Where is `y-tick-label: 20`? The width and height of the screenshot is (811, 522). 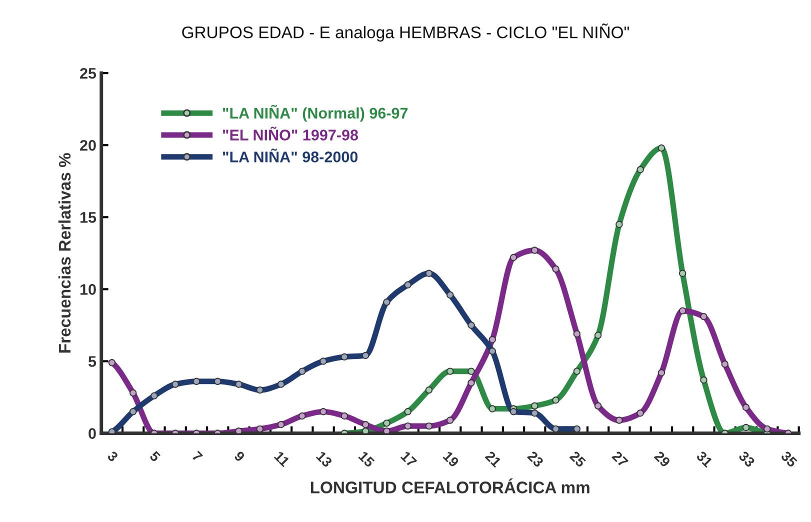
y-tick-label: 20 is located at coordinates (88, 145).